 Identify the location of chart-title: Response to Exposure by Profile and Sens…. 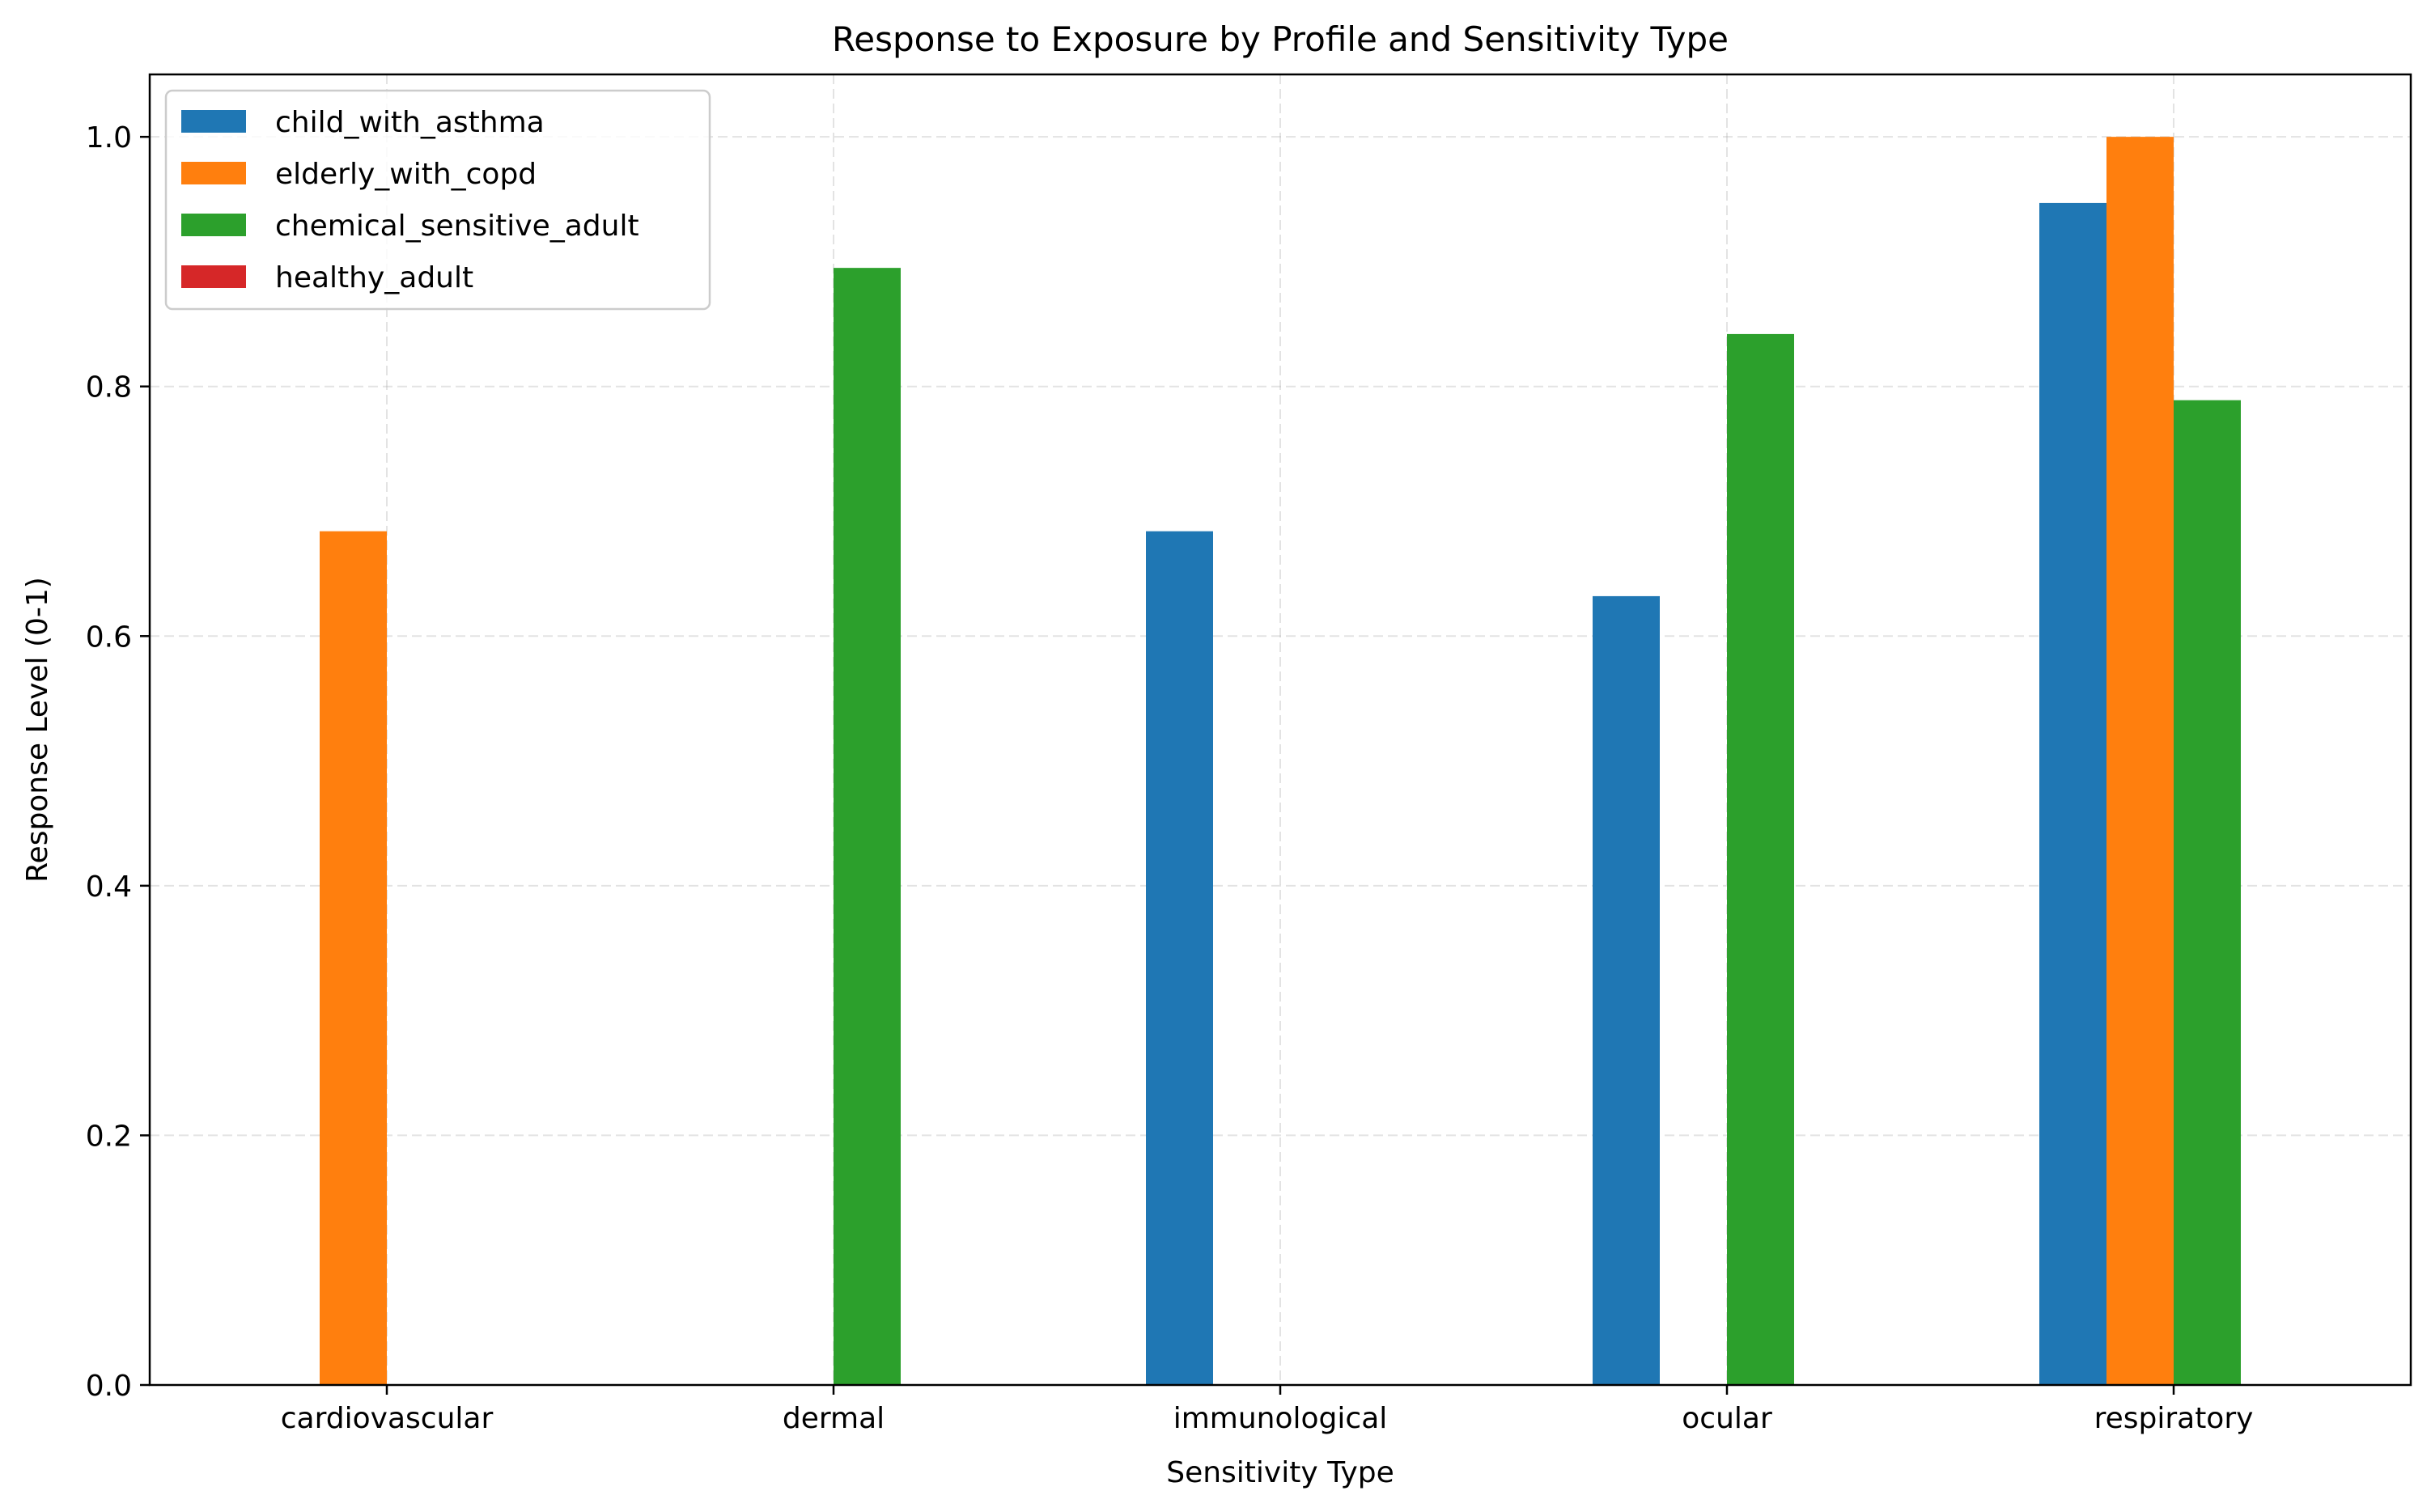
(1281, 39).